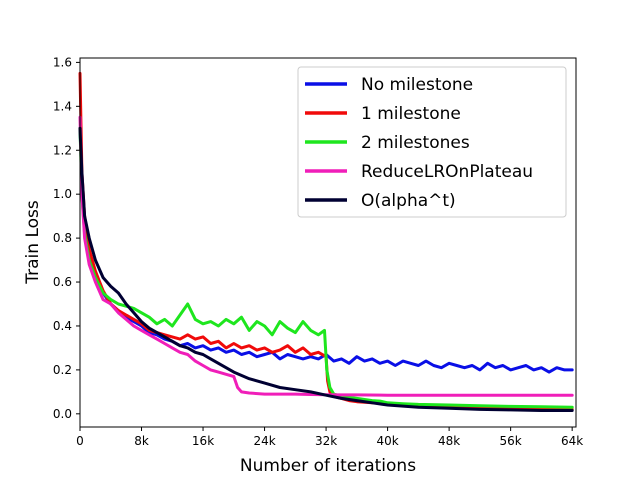 The height and width of the screenshot is (480, 640). What do you see at coordinates (62, 238) in the screenshot?
I see `y-tick-label: 0.8` at bounding box center [62, 238].